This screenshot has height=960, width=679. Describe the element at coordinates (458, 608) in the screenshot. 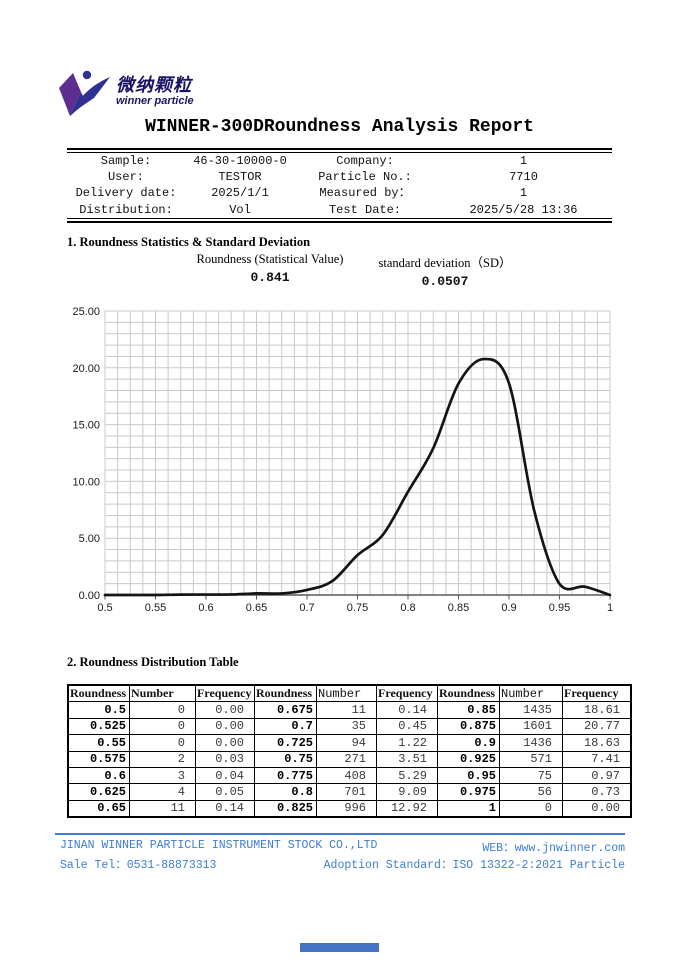

I see `x-axis-tick-label: 0.85` at that location.